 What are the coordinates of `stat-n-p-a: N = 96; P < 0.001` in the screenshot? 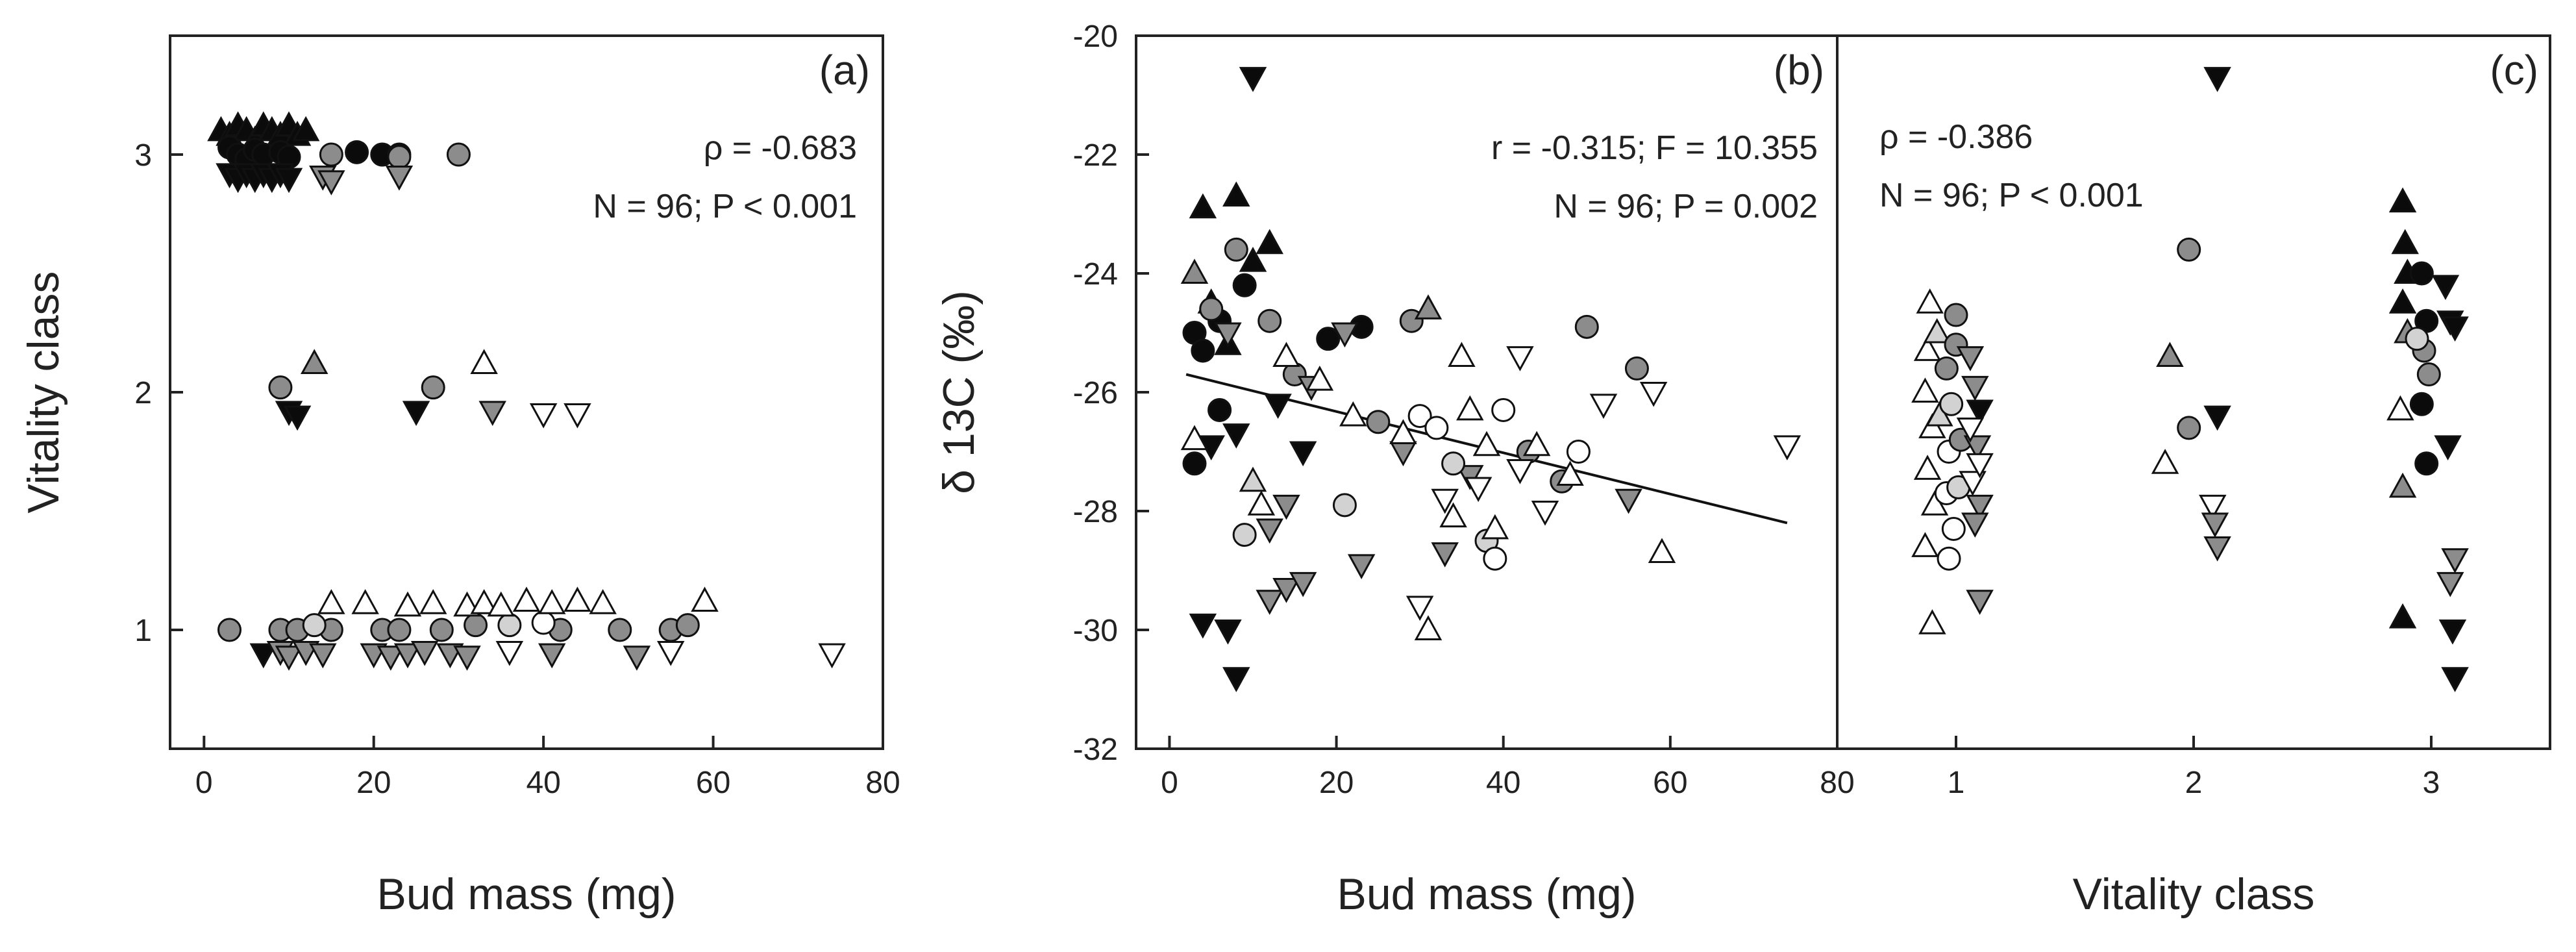 It's located at (725, 206).